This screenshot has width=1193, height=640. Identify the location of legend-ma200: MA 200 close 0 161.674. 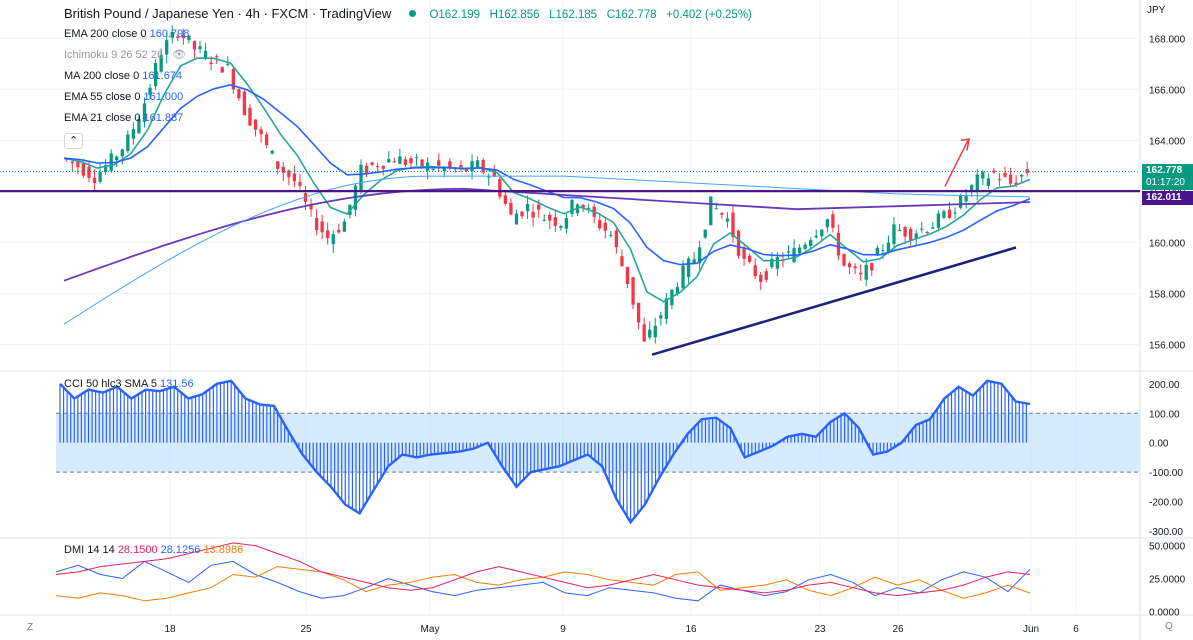
(126, 76).